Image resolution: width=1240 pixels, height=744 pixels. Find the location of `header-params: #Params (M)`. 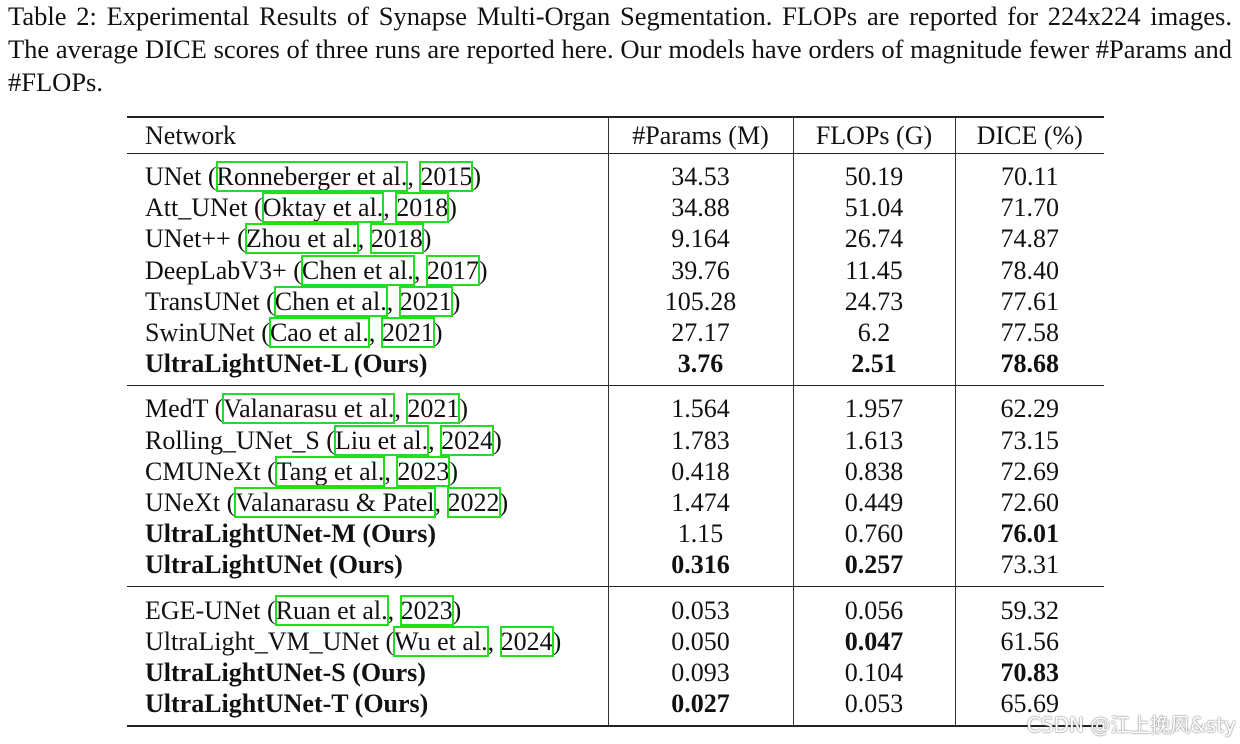

header-params: #Params (M) is located at coordinates (700, 135).